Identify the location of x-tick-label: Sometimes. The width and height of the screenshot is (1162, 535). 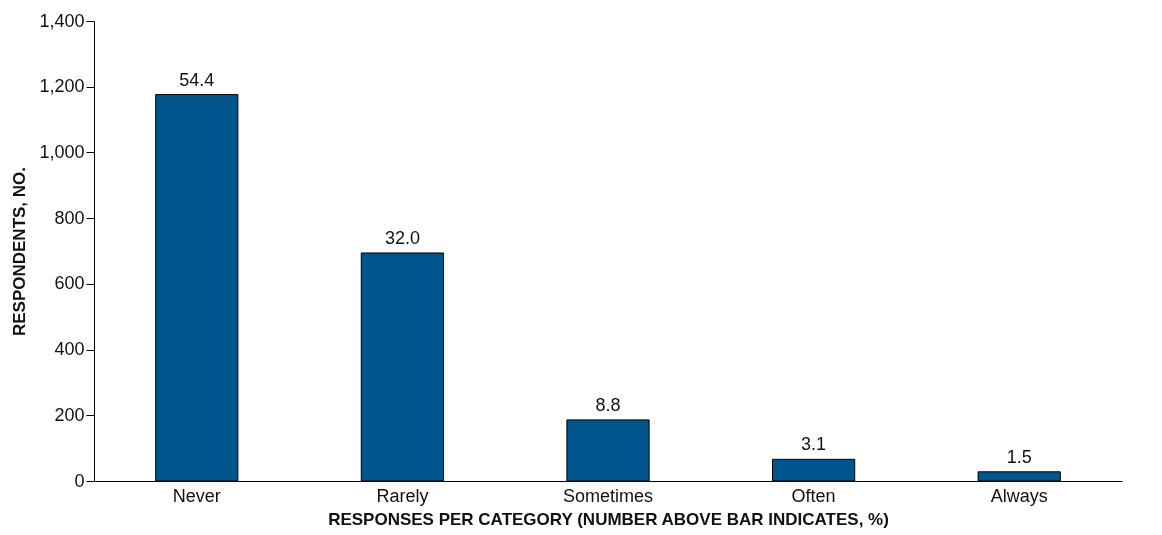
(608, 495).